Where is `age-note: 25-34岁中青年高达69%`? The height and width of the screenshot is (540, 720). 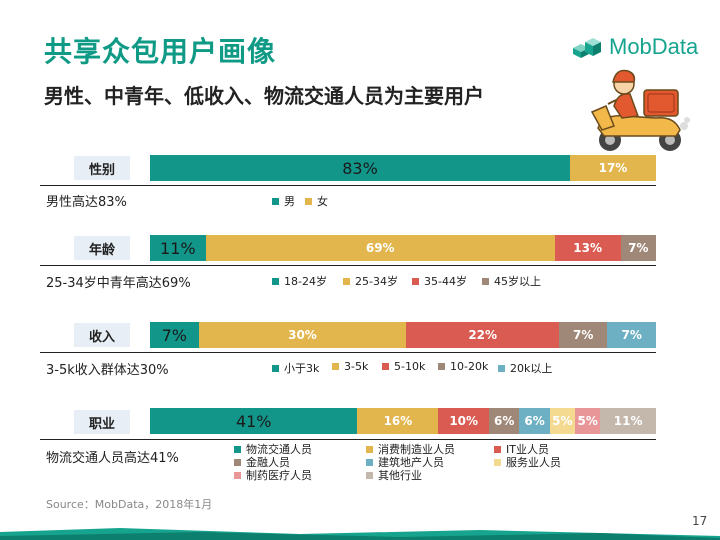 age-note: 25-34岁中青年高达69% is located at coordinates (118, 283).